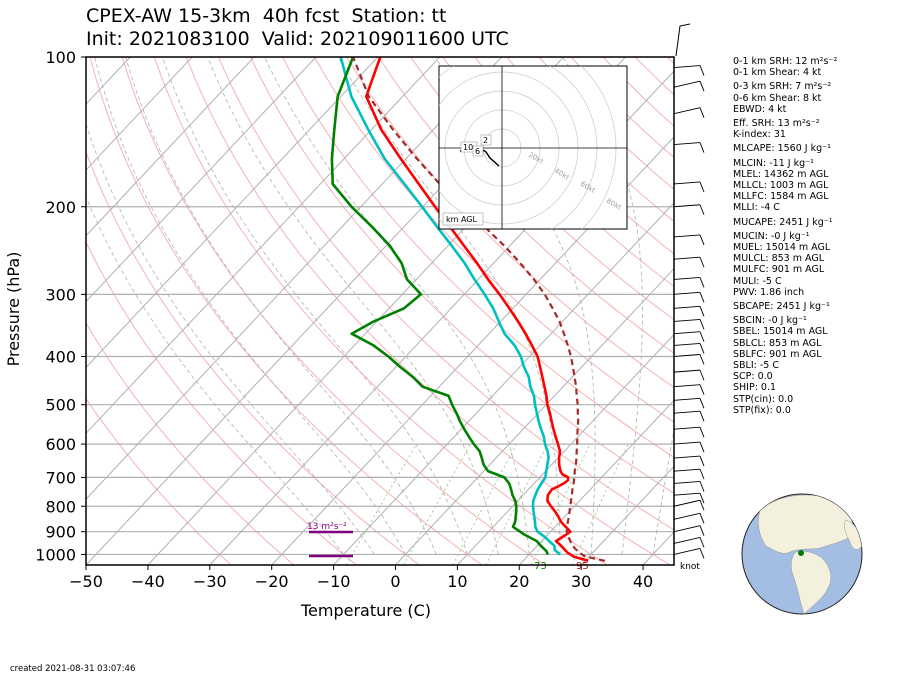 The image size is (906, 675). What do you see at coordinates (782, 248) in the screenshot?
I see `stat-line: MUEL: 15014 m AGL` at bounding box center [782, 248].